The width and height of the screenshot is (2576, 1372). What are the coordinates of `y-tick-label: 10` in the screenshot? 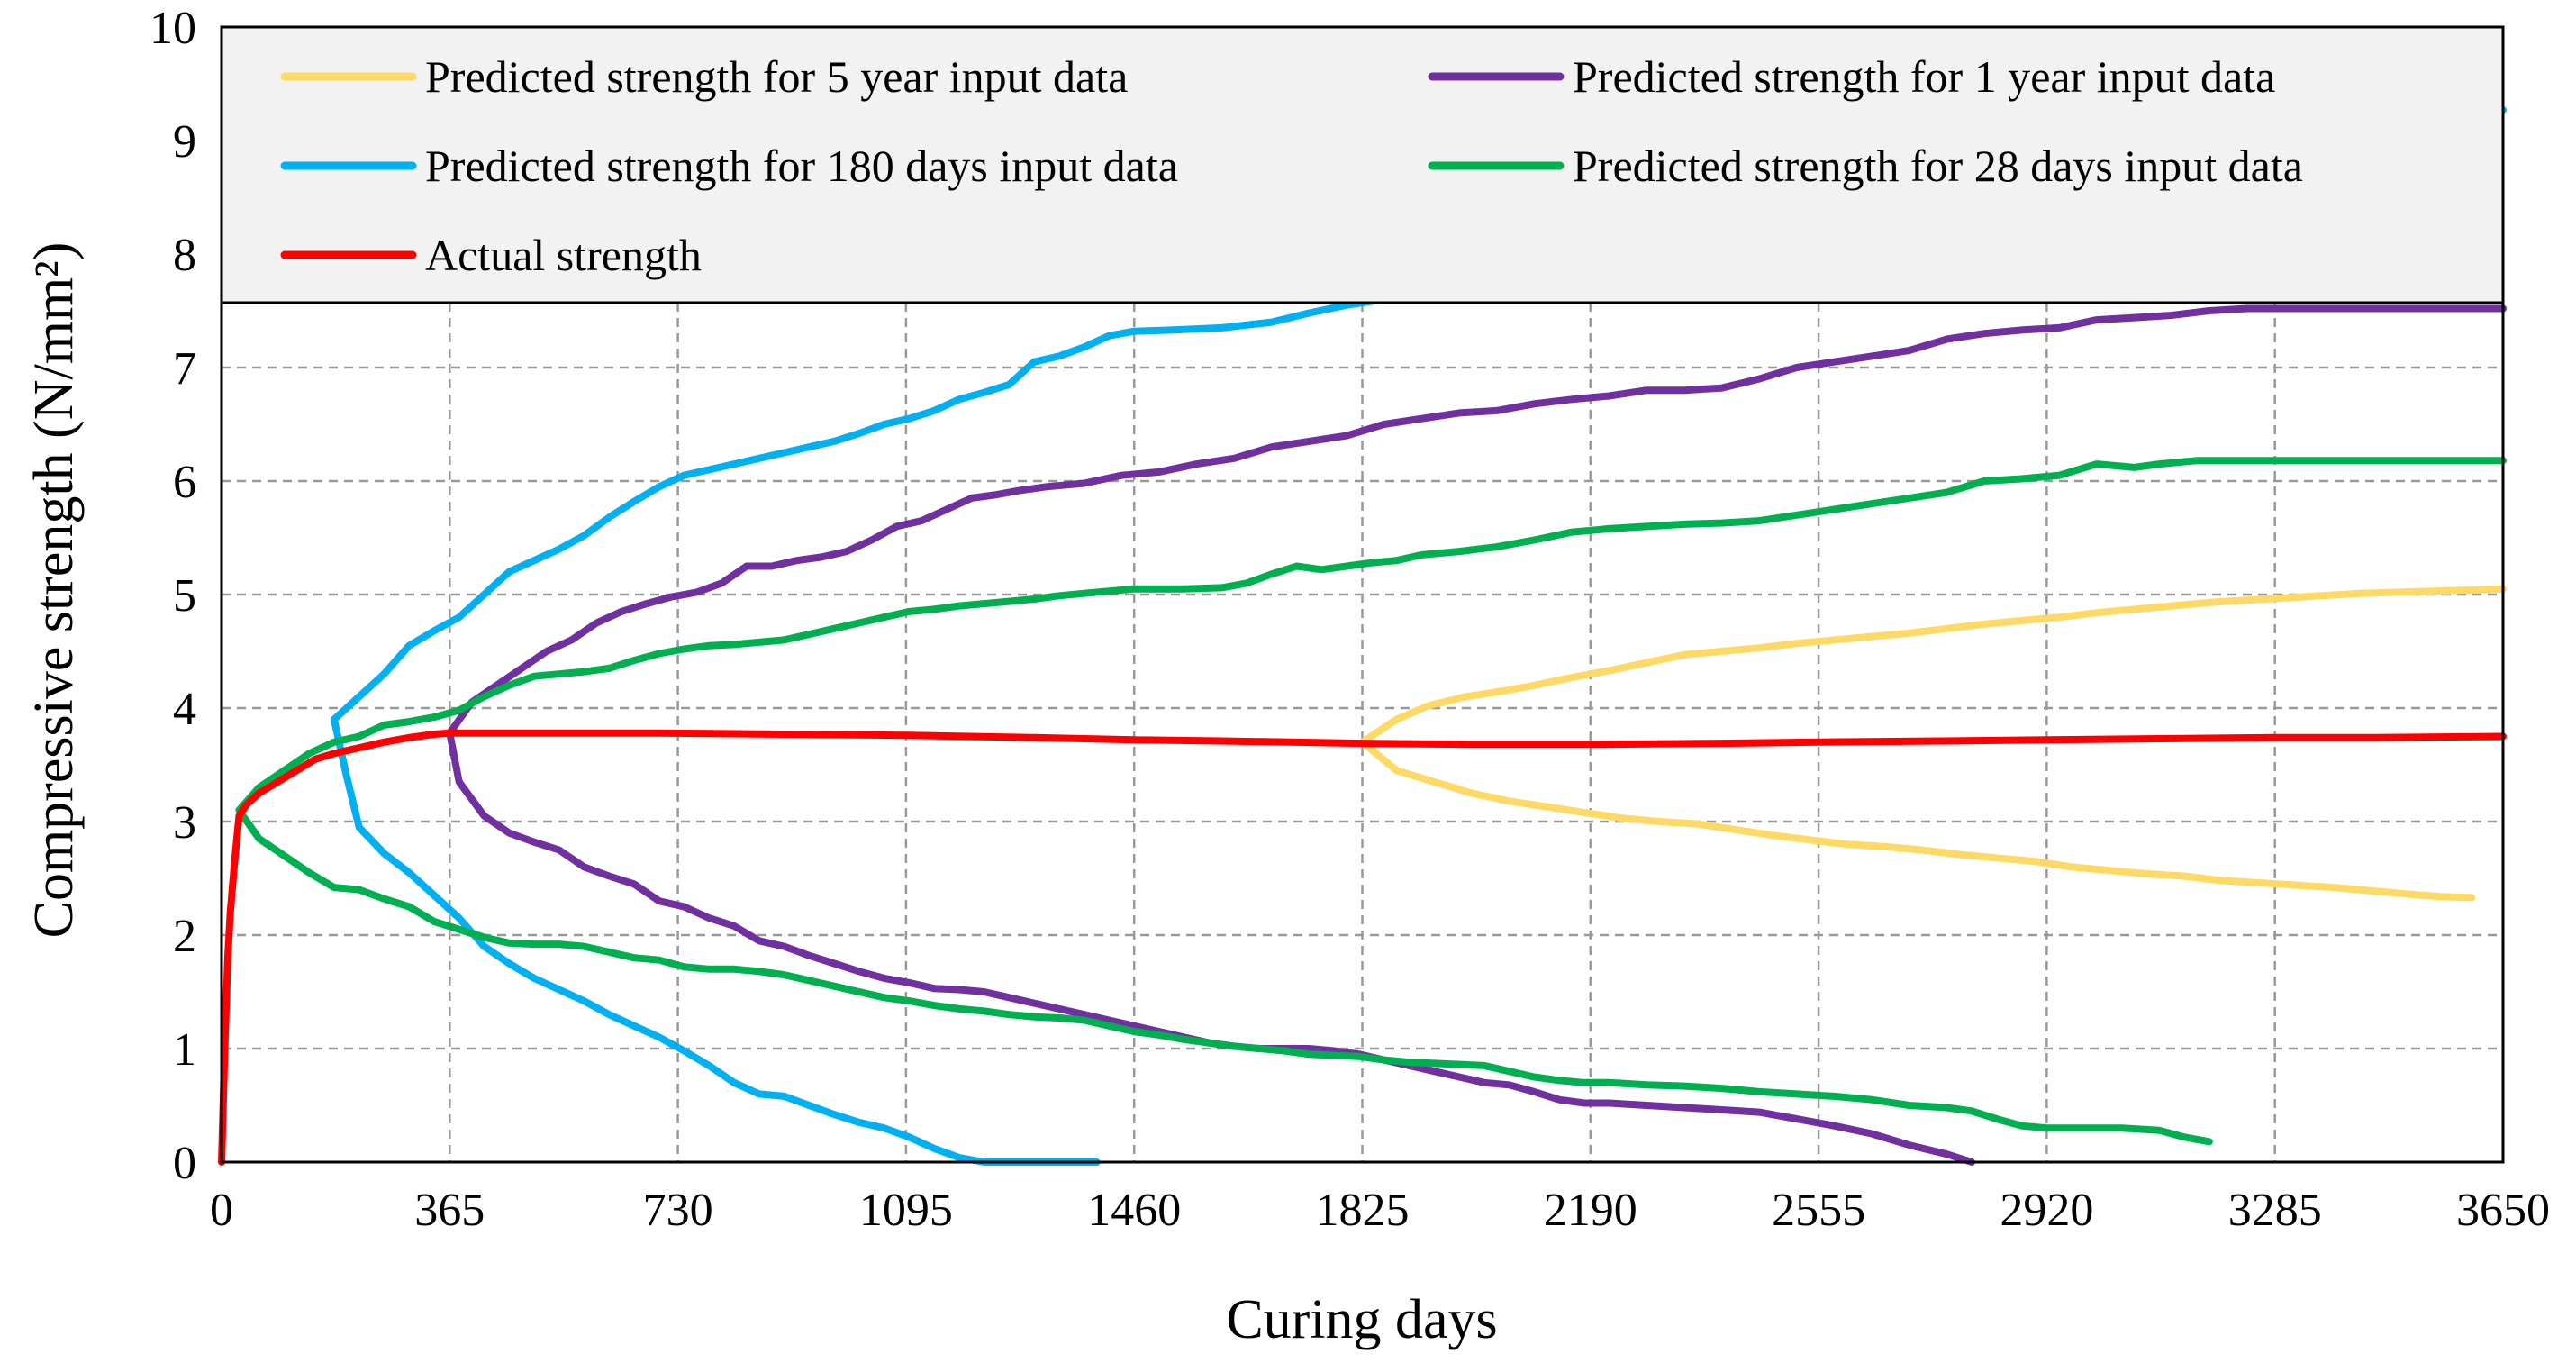 It's located at (173, 28).